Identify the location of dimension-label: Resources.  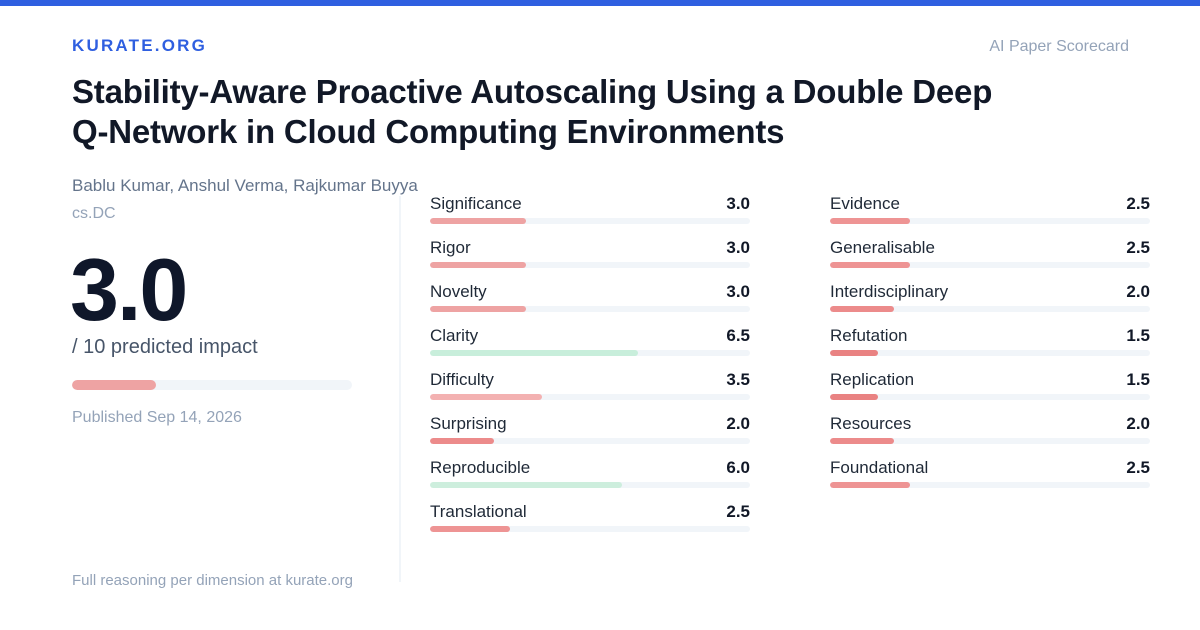
(871, 423).